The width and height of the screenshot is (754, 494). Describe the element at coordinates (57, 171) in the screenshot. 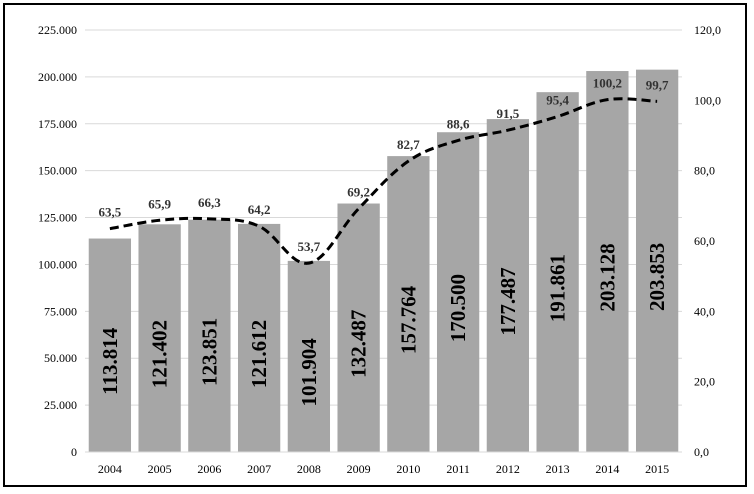

I see `left-axis-tick-label: 150.000` at that location.